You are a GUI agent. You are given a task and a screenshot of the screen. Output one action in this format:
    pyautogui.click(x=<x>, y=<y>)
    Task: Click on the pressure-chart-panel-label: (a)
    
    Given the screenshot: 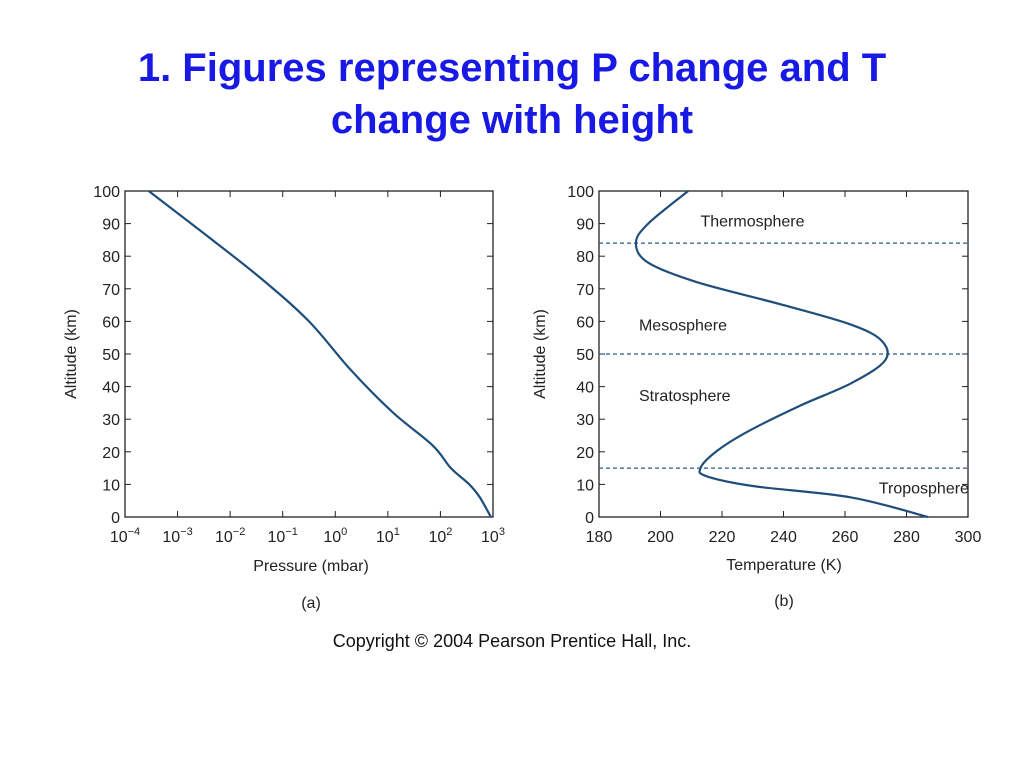 What is the action you would take?
    pyautogui.click(x=311, y=603)
    